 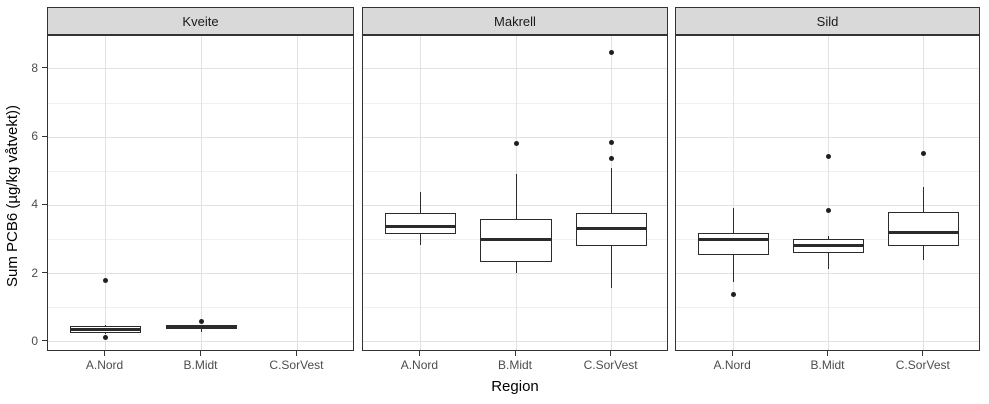 What do you see at coordinates (34, 272) in the screenshot?
I see `y-tick-label: 2` at bounding box center [34, 272].